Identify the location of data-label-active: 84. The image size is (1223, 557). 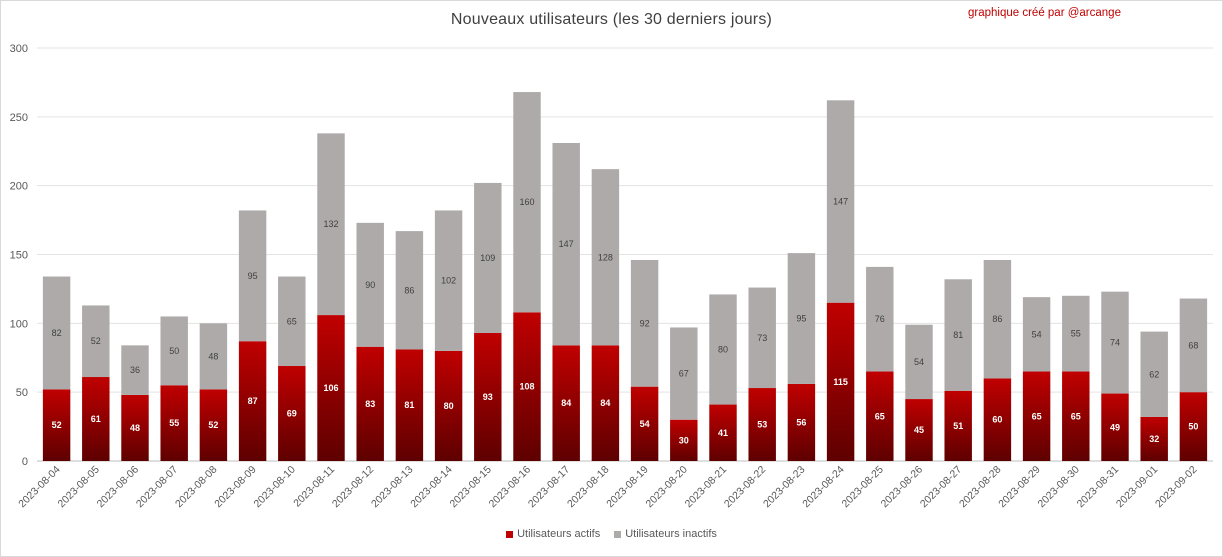
(566, 403).